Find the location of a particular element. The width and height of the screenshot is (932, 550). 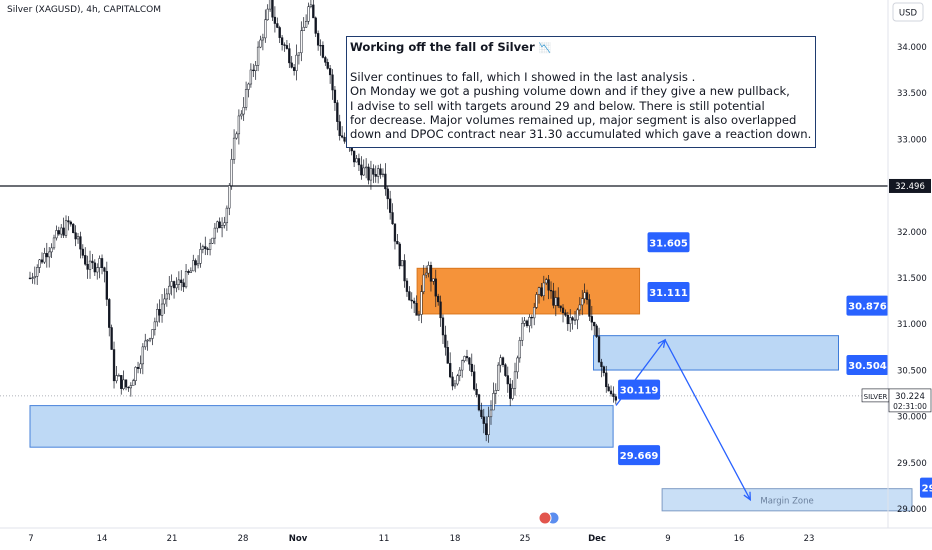

margin-zone is located at coordinates (787, 500).